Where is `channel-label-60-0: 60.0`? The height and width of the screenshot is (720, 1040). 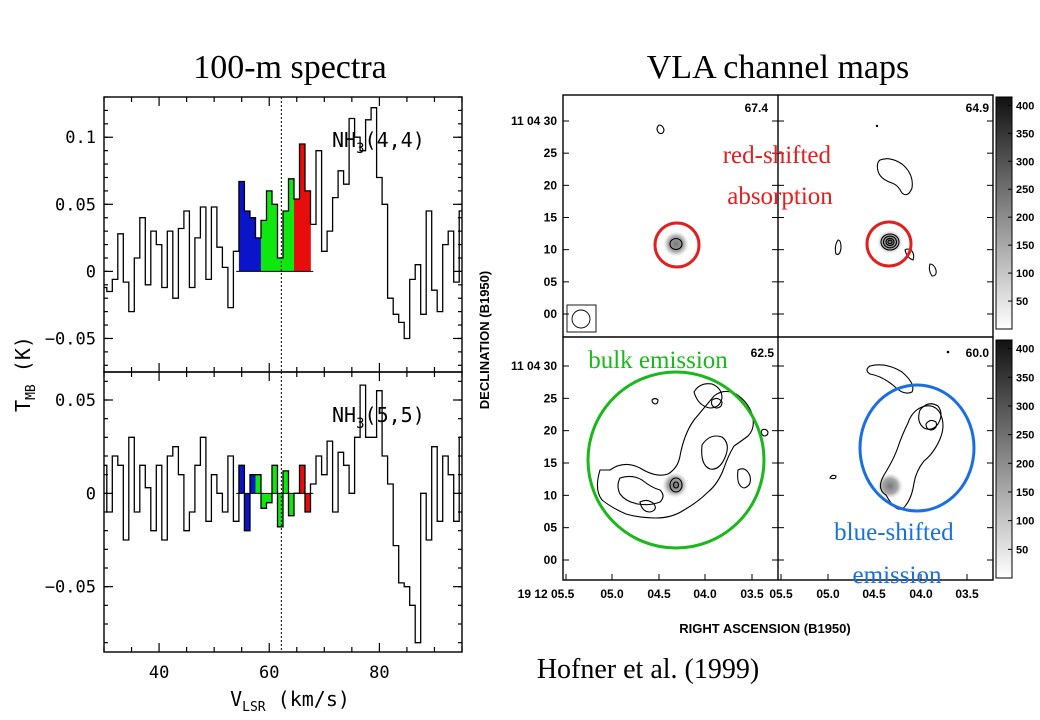
channel-label-60-0: 60.0 is located at coordinates (978, 353).